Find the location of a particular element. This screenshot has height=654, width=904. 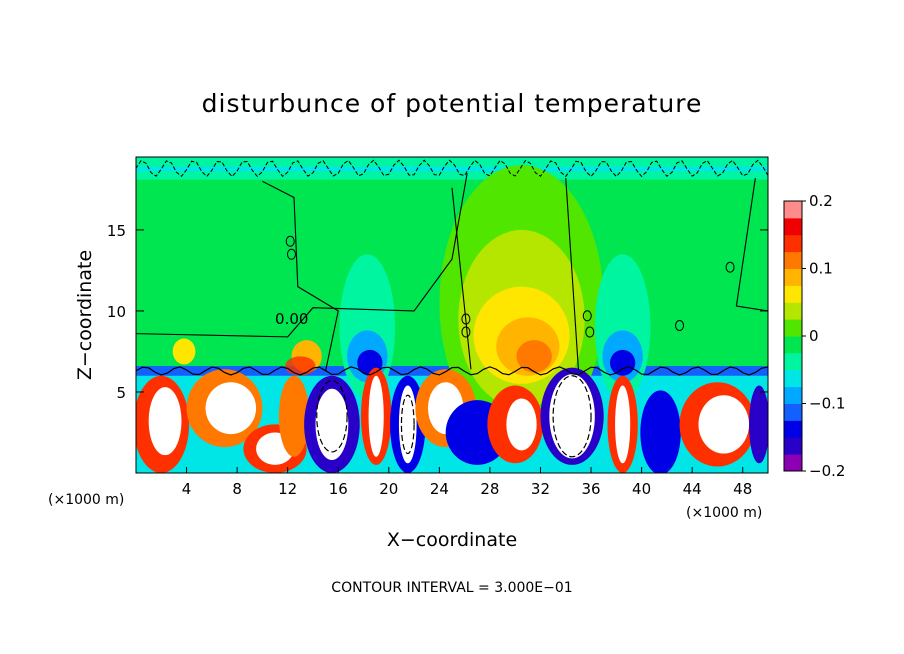

x-tick-label: 20 is located at coordinates (388, 489).